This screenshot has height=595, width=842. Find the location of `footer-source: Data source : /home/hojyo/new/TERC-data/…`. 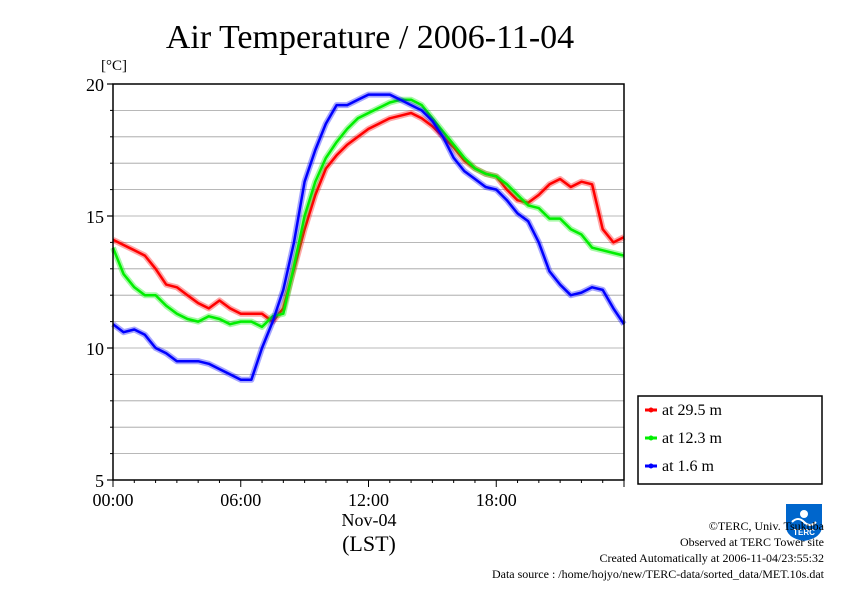

footer-source: Data source : /home/hojyo/new/TERC-data/… is located at coordinates (657, 574).